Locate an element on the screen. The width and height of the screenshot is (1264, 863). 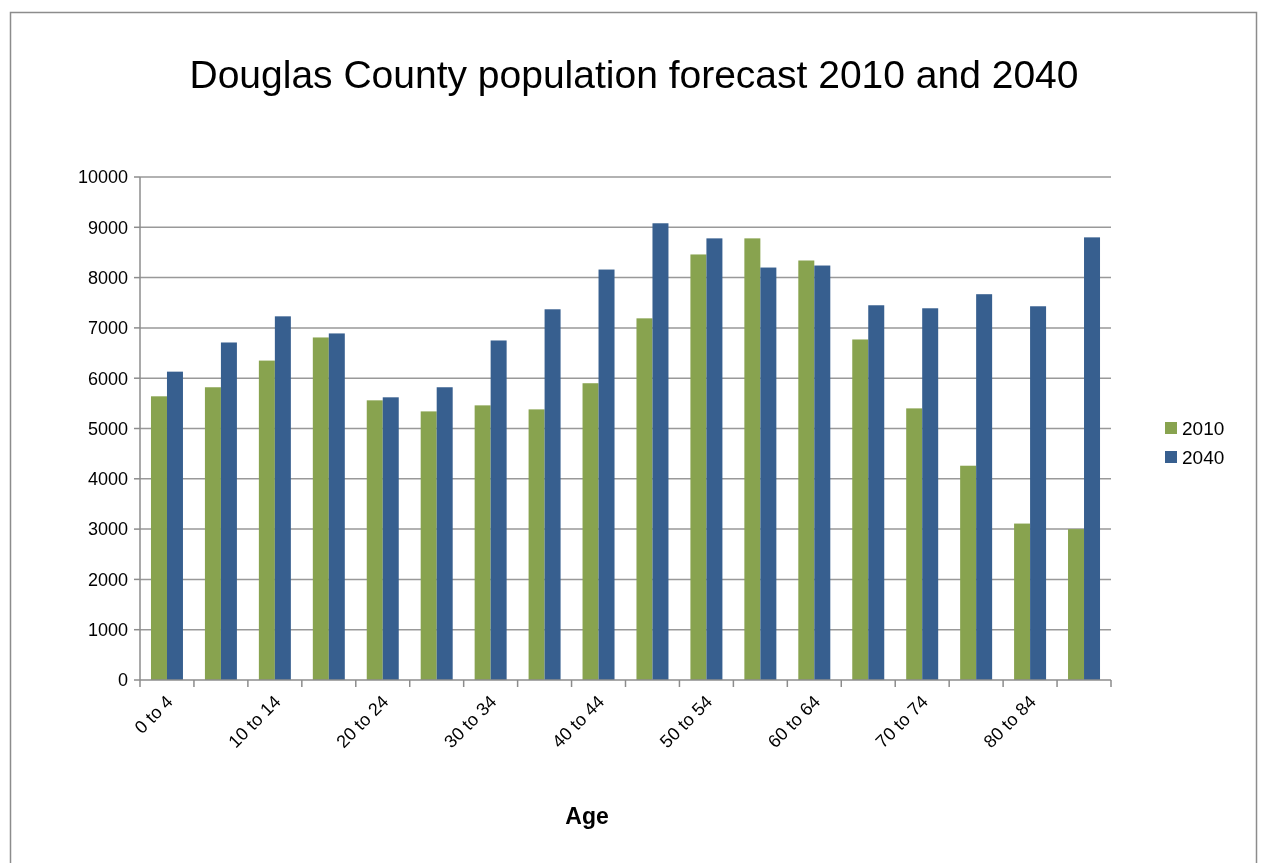
x-tick-label: 30 to 34 is located at coordinates (470, 721).